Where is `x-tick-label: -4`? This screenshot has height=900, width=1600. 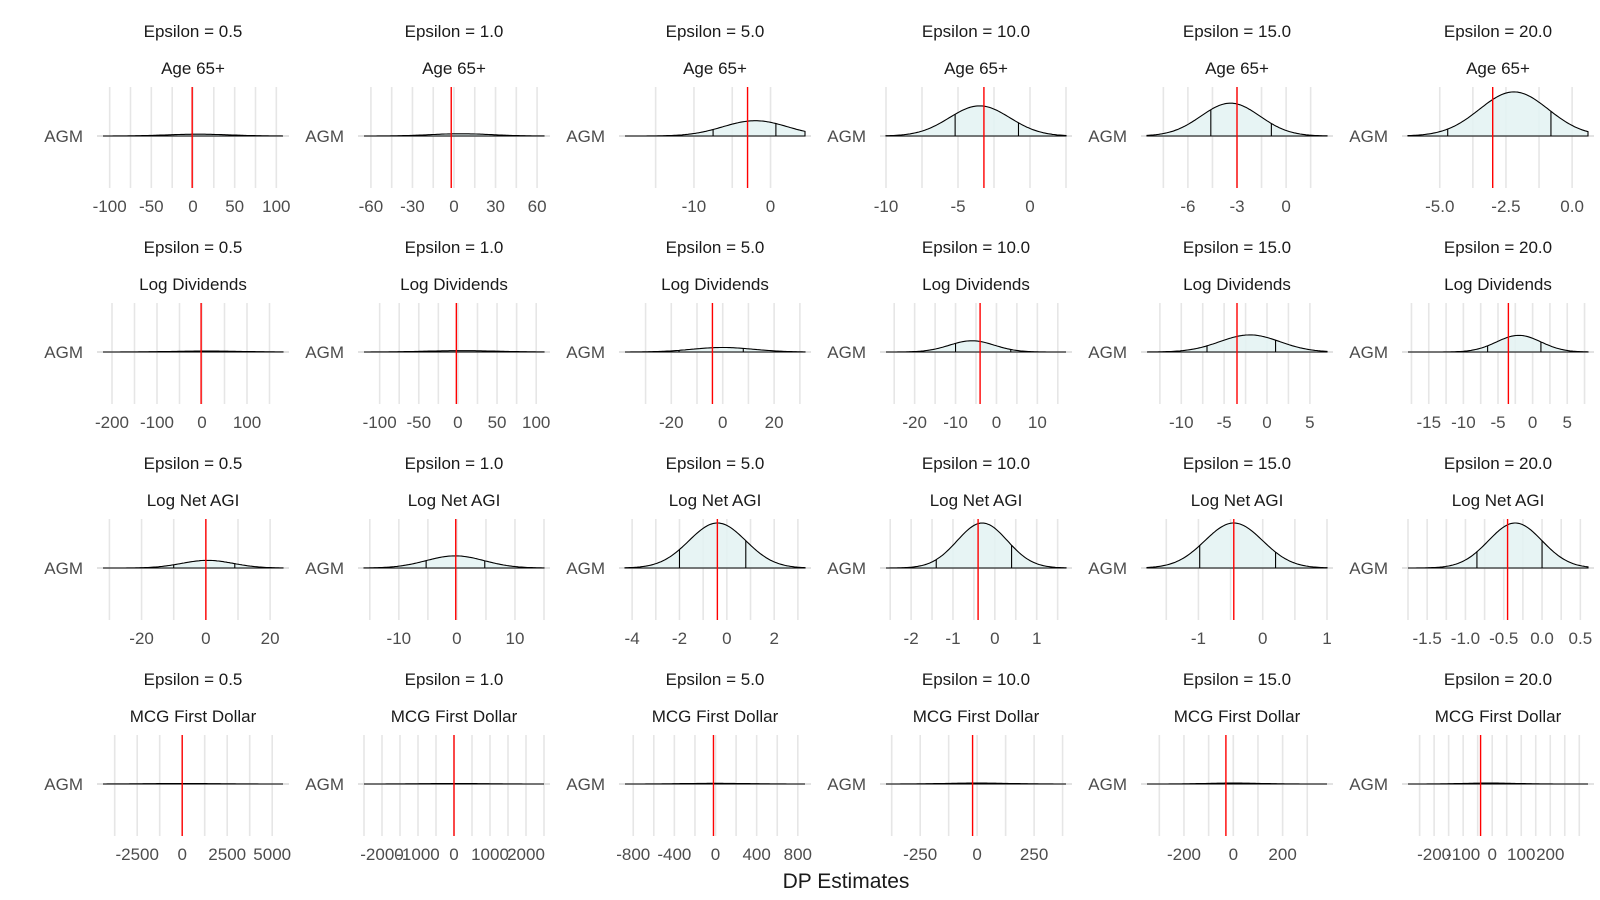 x-tick-label: -4 is located at coordinates (632, 638).